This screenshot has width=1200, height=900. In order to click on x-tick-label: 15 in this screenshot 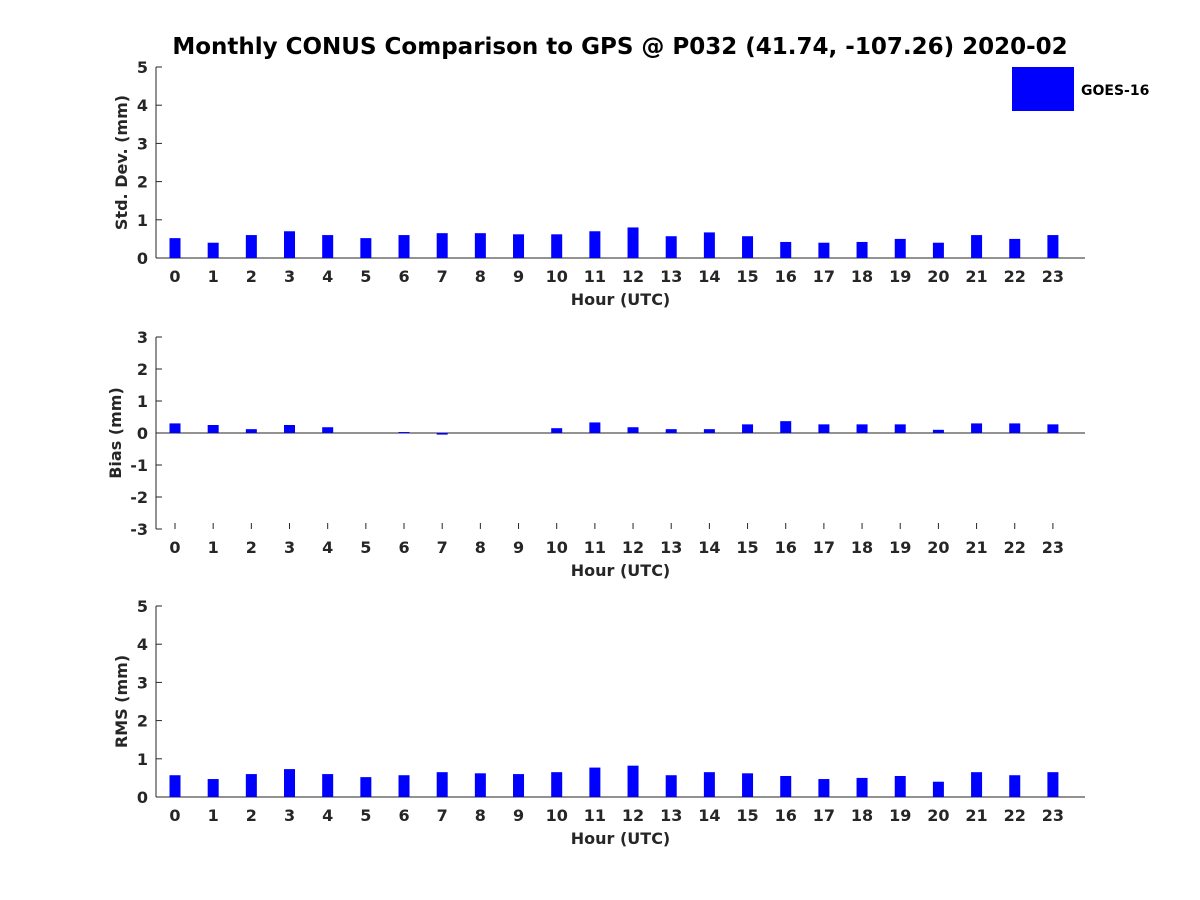, I will do `click(747, 815)`.